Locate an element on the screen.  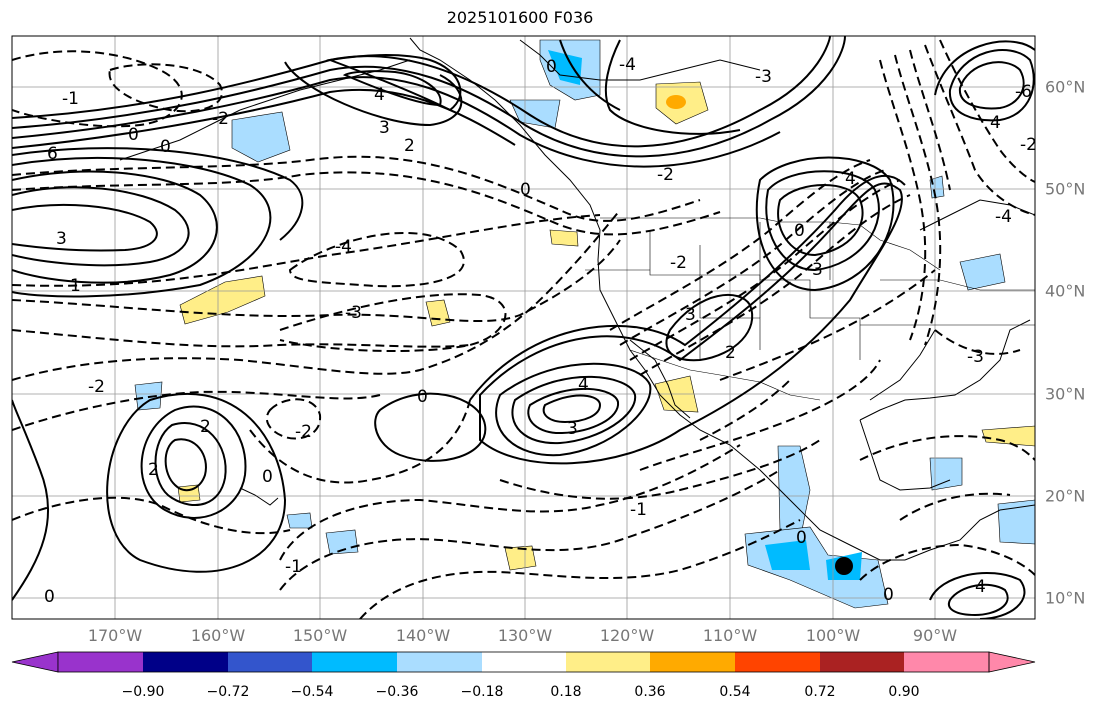
lon-label: 100°W is located at coordinates (833, 635).